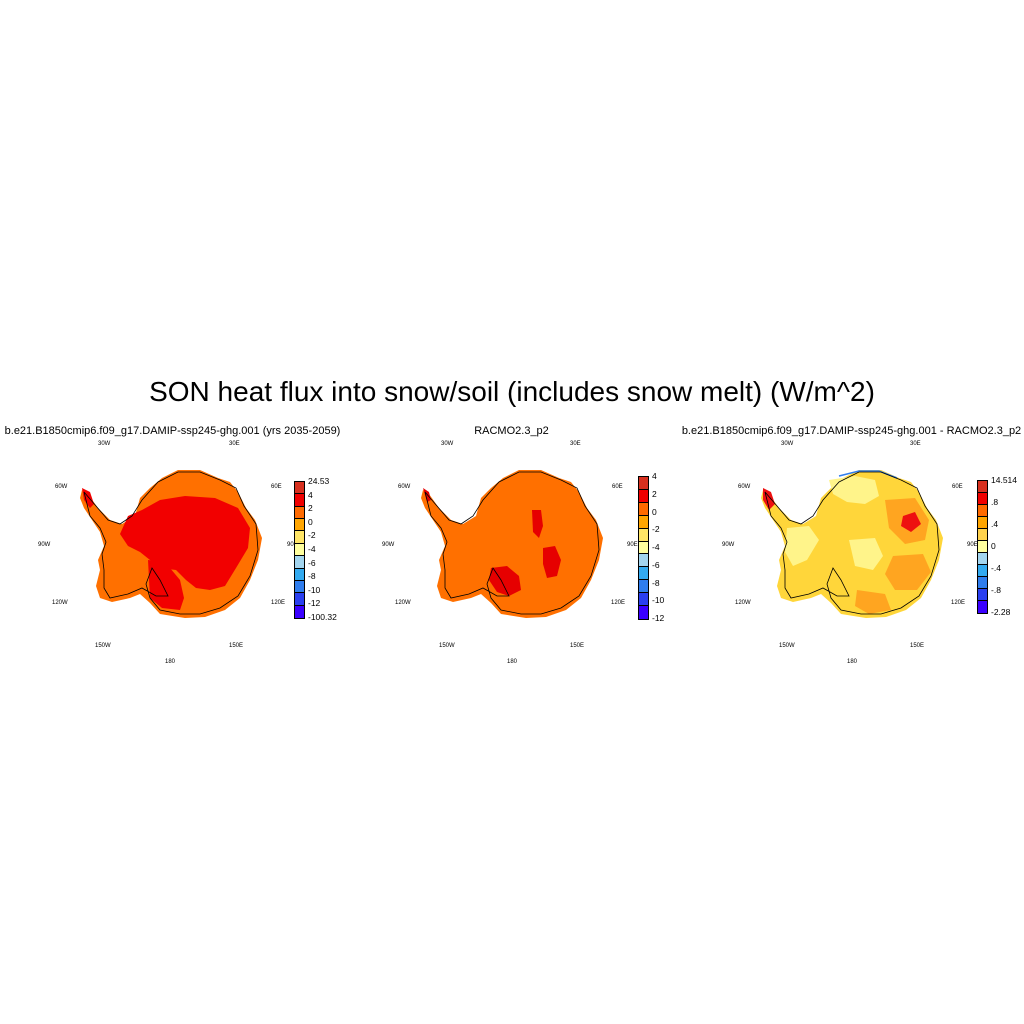 The width and height of the screenshot is (1024, 1024). Describe the element at coordinates (996, 568) in the screenshot. I see `colorbar-label: -.4` at that location.